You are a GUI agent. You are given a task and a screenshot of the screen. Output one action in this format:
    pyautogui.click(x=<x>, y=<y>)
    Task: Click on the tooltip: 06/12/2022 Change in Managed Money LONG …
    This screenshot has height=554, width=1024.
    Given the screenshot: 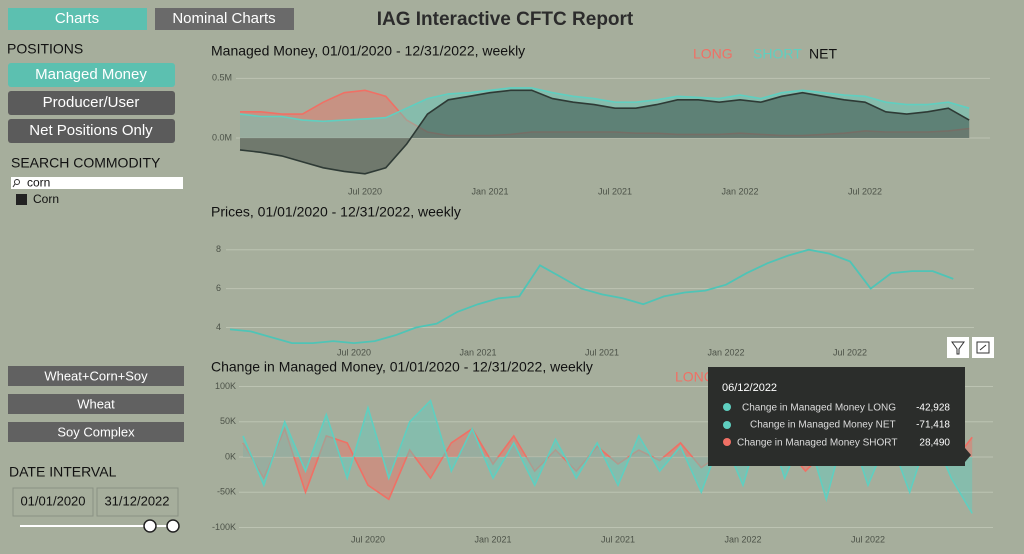 What is the action you would take?
    pyautogui.click(x=839, y=416)
    